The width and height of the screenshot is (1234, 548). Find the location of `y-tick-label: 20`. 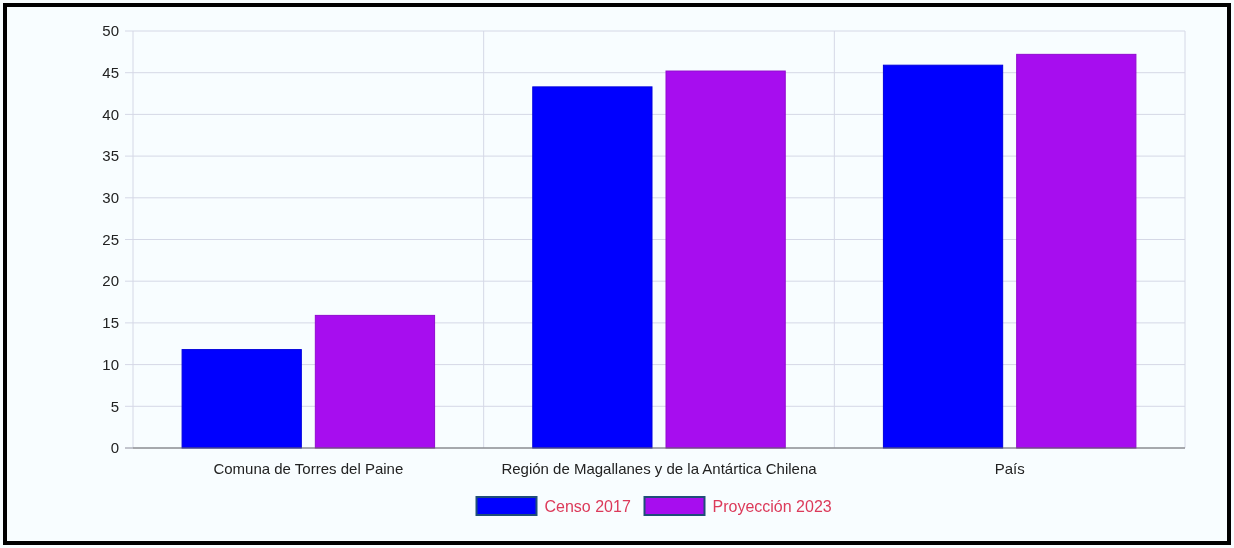

y-tick-label: 20 is located at coordinates (110, 281).